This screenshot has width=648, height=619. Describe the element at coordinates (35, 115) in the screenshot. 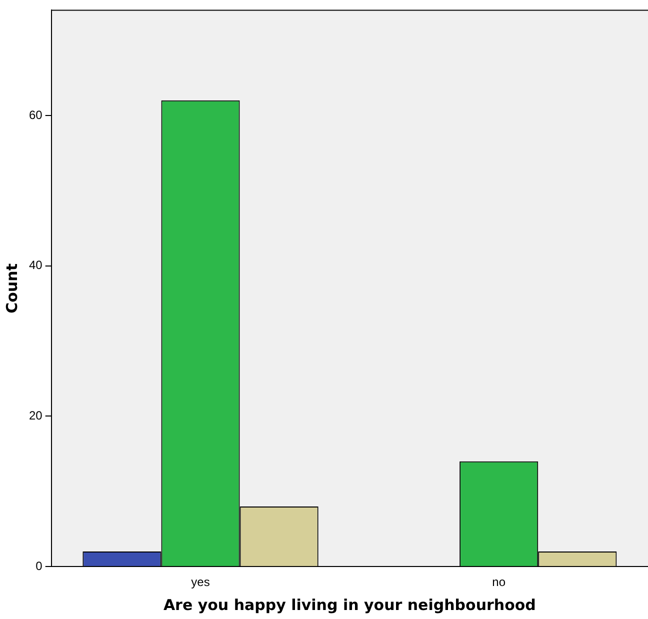

I see `y-tick-label: 60` at that location.